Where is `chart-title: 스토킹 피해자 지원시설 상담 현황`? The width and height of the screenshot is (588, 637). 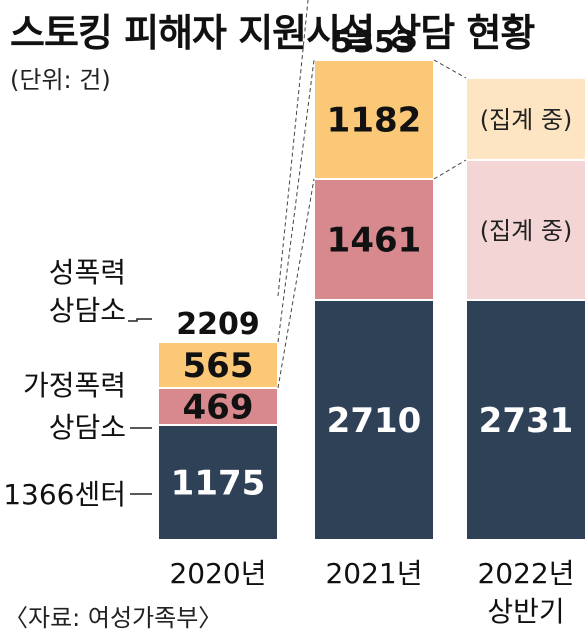 chart-title: 스토킹 피해자 지원시설 상담 현황 is located at coordinates (272, 33).